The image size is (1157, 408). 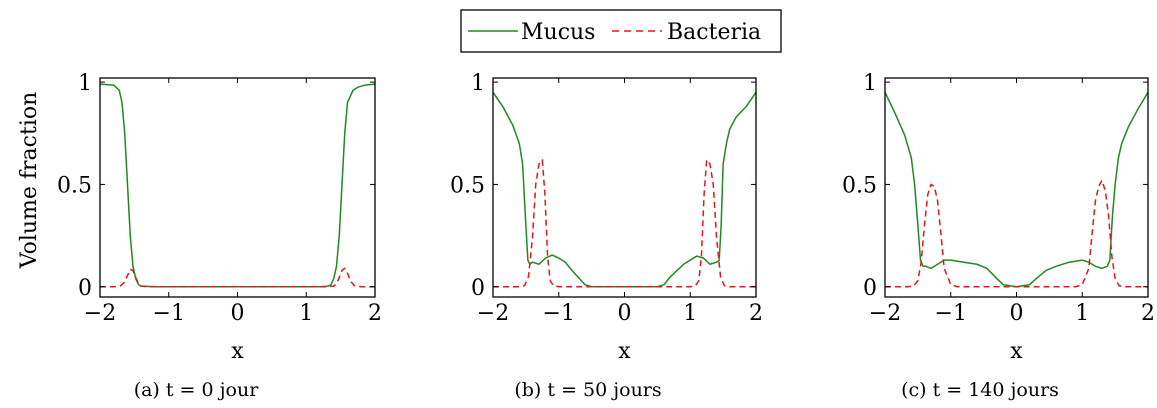 I want to click on panel-c-series-bacteria, so click(x=1016, y=233).